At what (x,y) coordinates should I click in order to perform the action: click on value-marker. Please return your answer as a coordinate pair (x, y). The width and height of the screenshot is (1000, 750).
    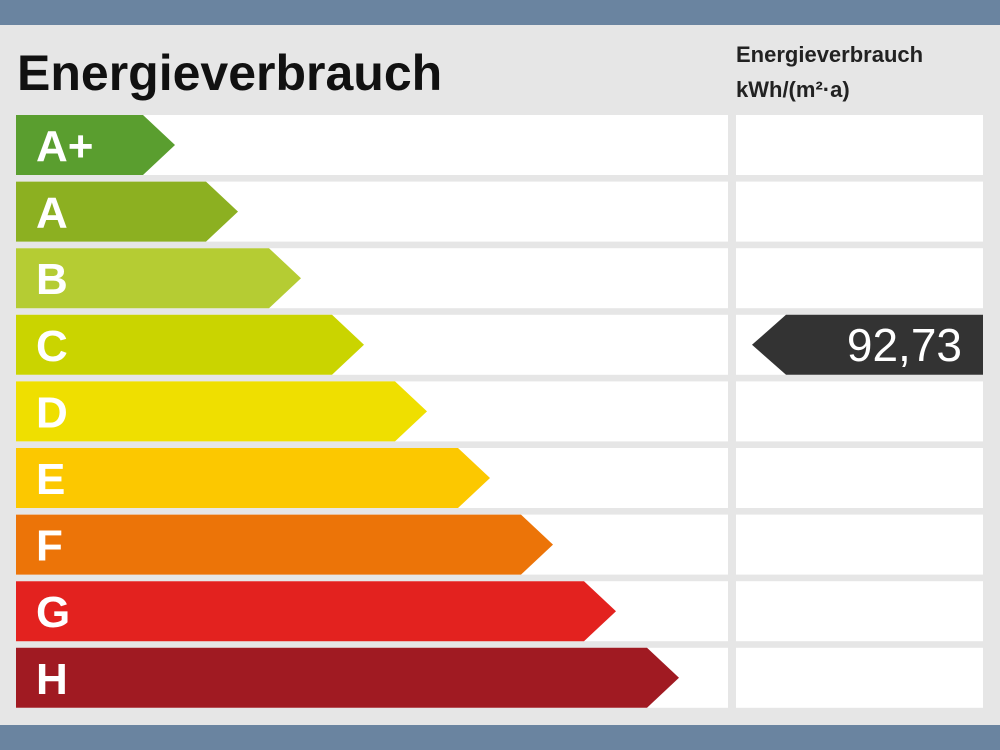
    Looking at the image, I should click on (867, 344).